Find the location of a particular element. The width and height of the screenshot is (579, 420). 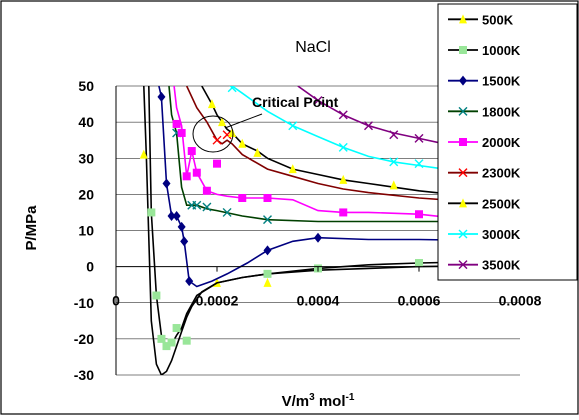

legend-label: 3000K is located at coordinates (501, 234).